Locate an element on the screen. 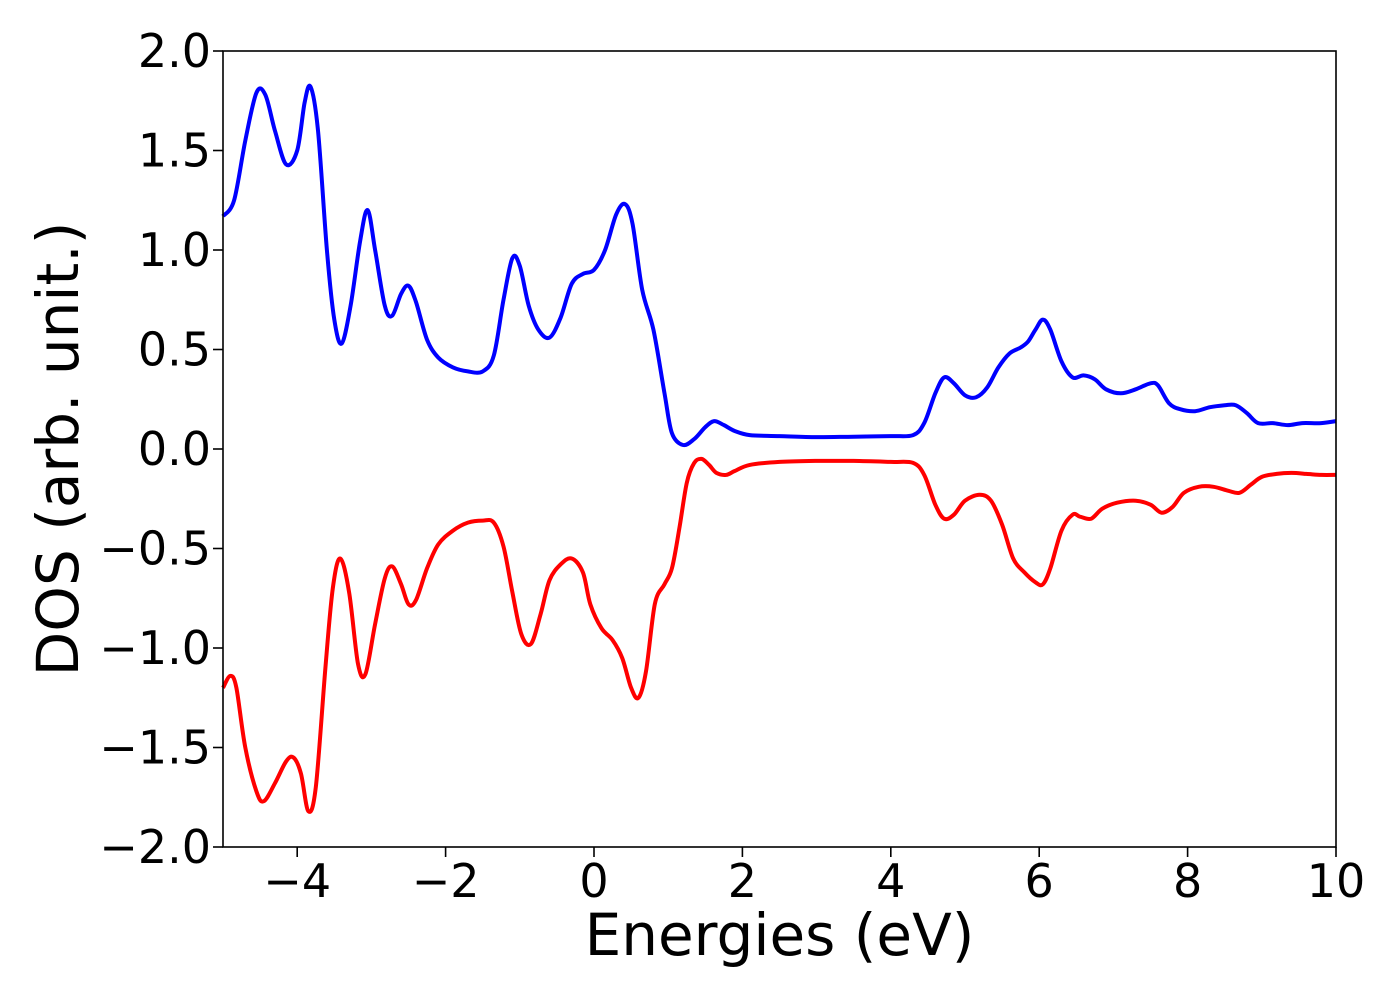 The image size is (1400, 1000). x-axis-label: Energies (eV) is located at coordinates (780, 935).